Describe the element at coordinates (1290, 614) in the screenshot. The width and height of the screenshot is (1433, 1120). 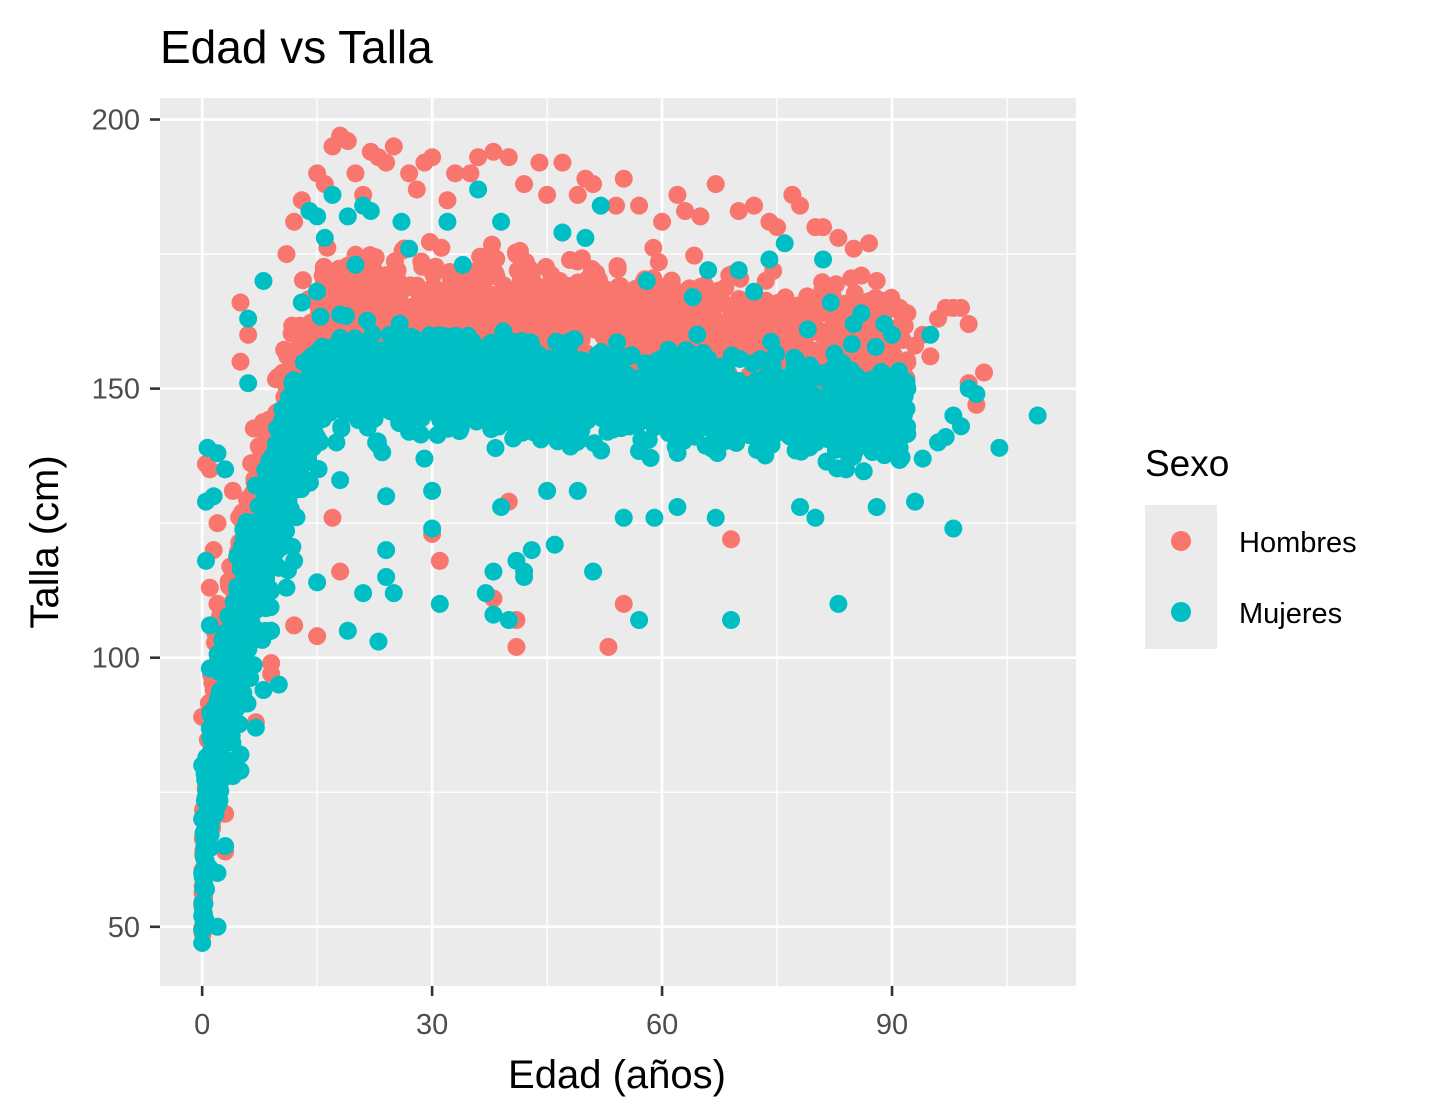
I see `legend-label-mujeres: Mujeres` at that location.